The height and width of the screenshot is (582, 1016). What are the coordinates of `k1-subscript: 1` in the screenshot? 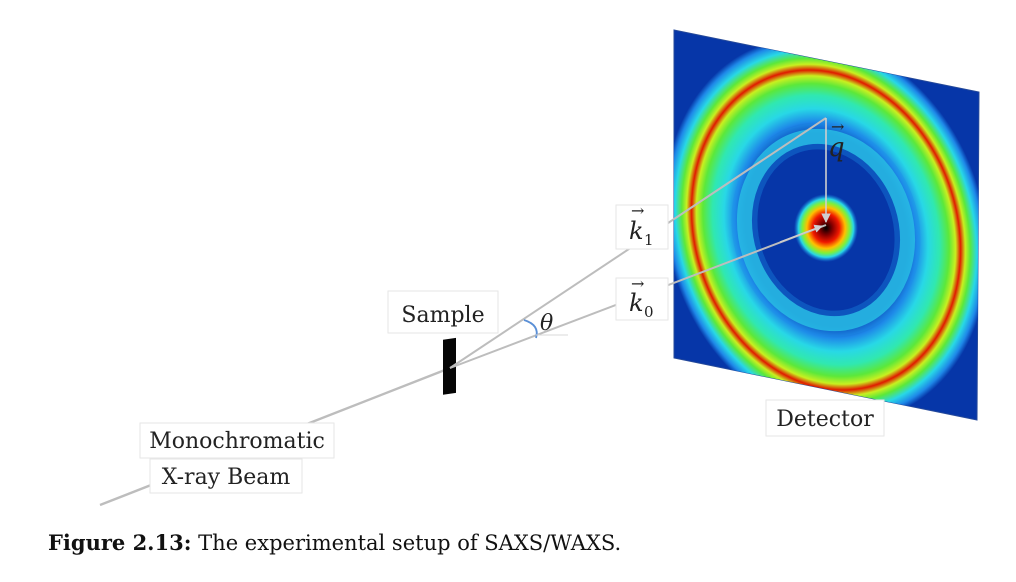 It's located at (649, 240).